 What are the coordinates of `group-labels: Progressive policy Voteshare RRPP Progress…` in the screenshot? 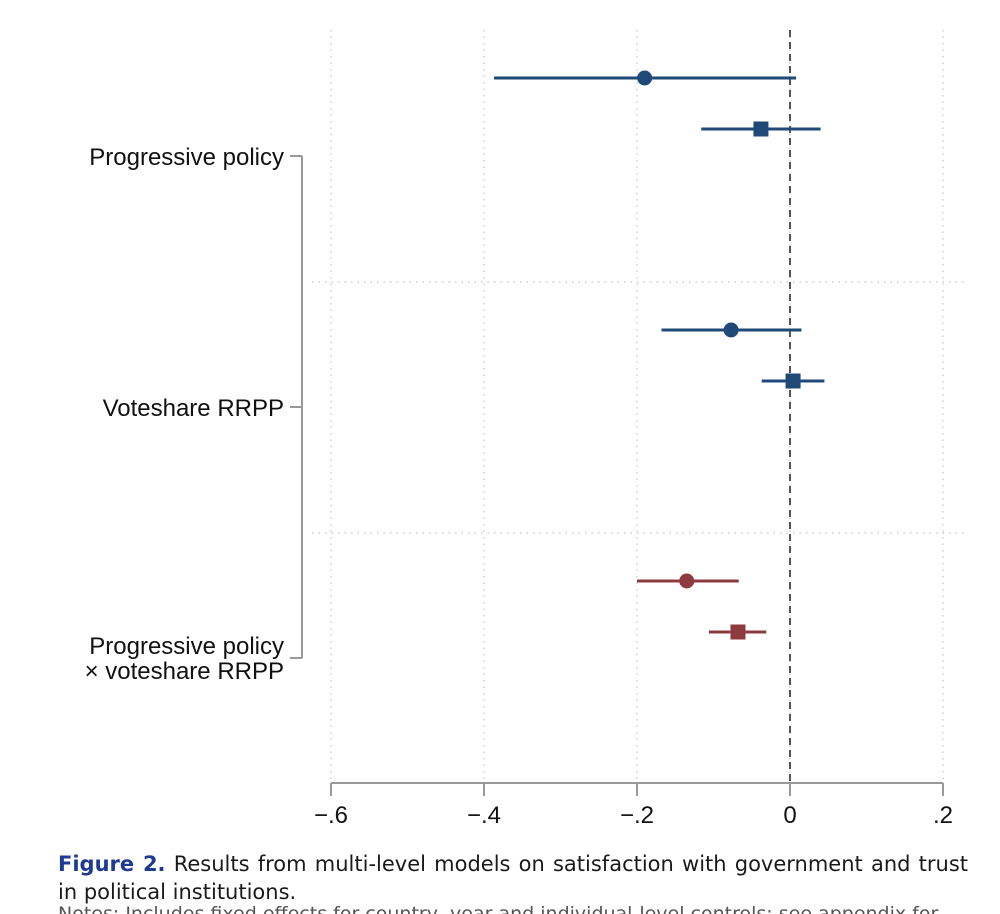 It's located at (184, 414).